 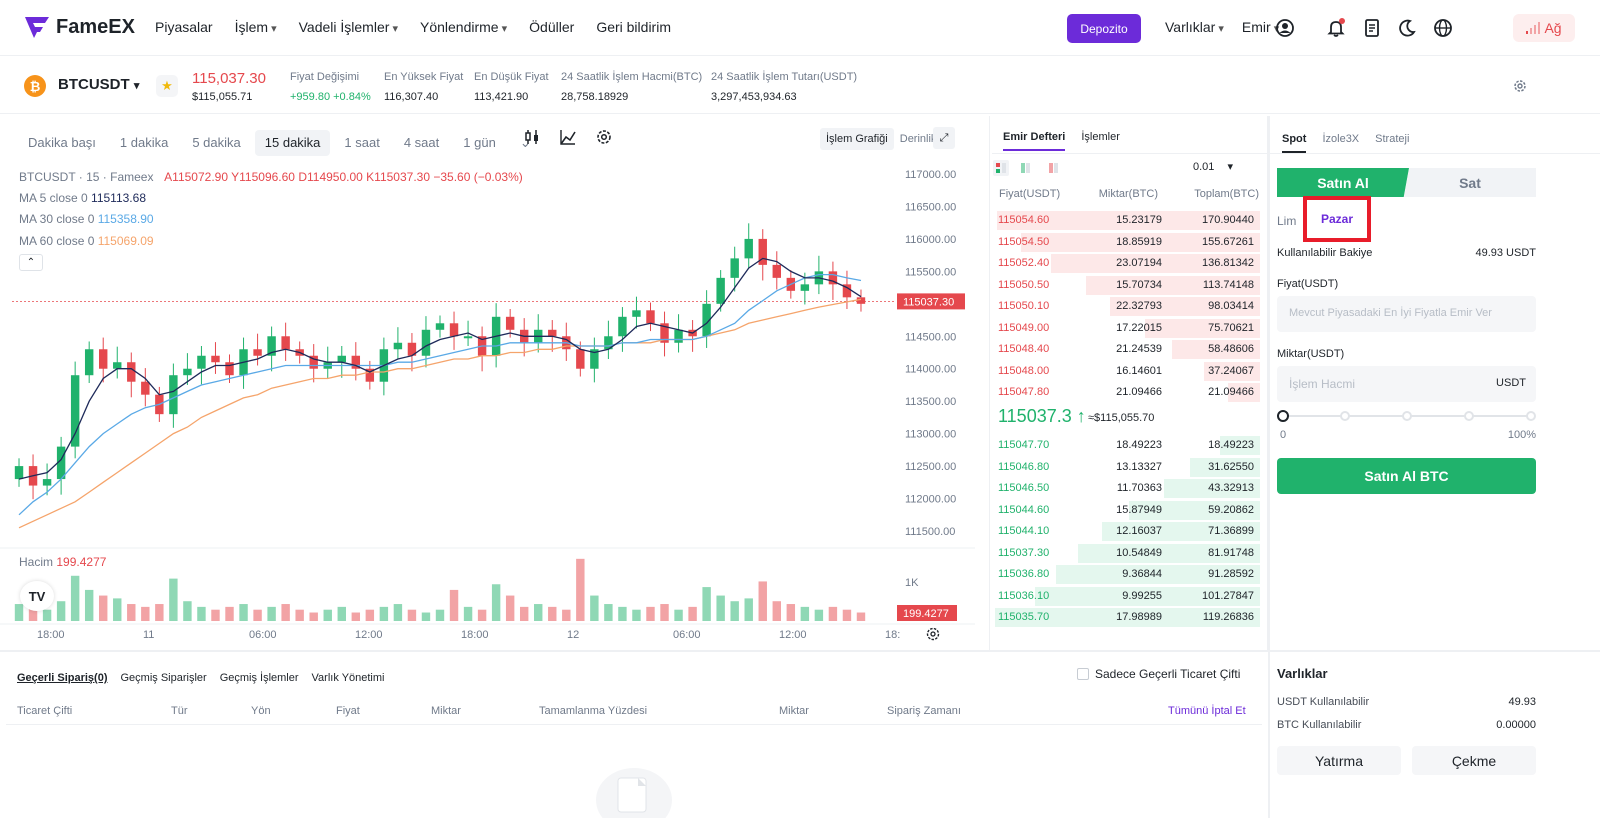 What do you see at coordinates (479, 142) in the screenshot?
I see `timeframe-1d: 1 gün` at bounding box center [479, 142].